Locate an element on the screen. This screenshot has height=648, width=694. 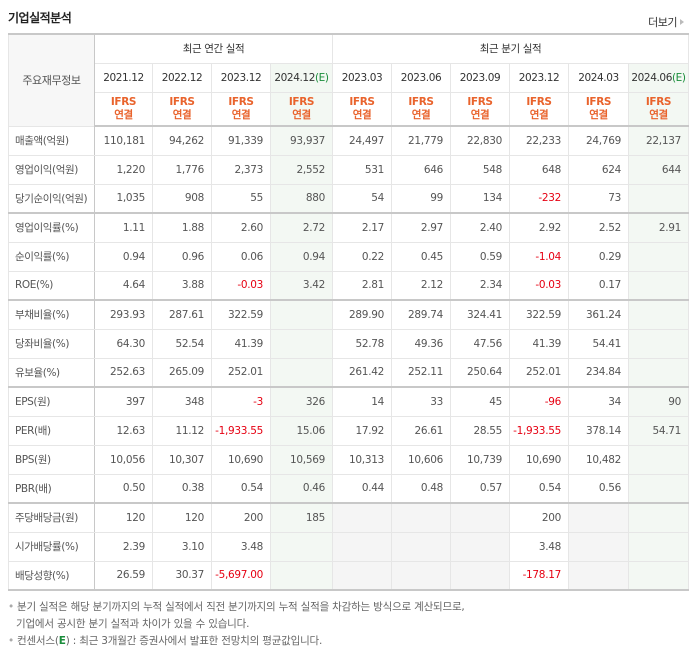
table-cell: -1,933.55 is located at coordinates (539, 430).